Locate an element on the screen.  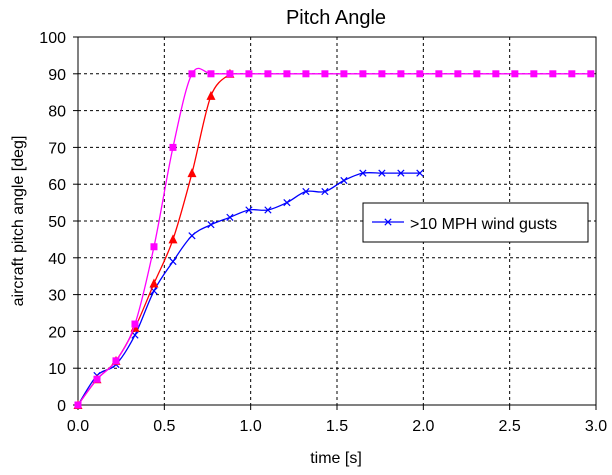
y-tick-label: 100 is located at coordinates (52, 38).